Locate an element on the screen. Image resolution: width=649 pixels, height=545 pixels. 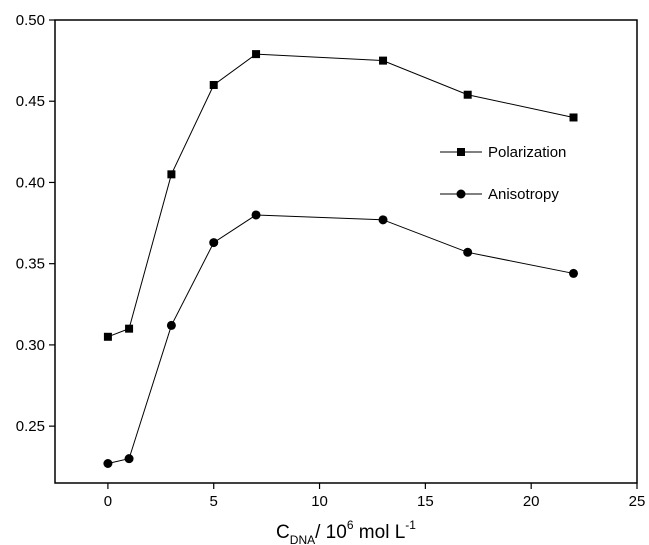
x-axis-title-unit-sup: -1 is located at coordinates (410, 525).